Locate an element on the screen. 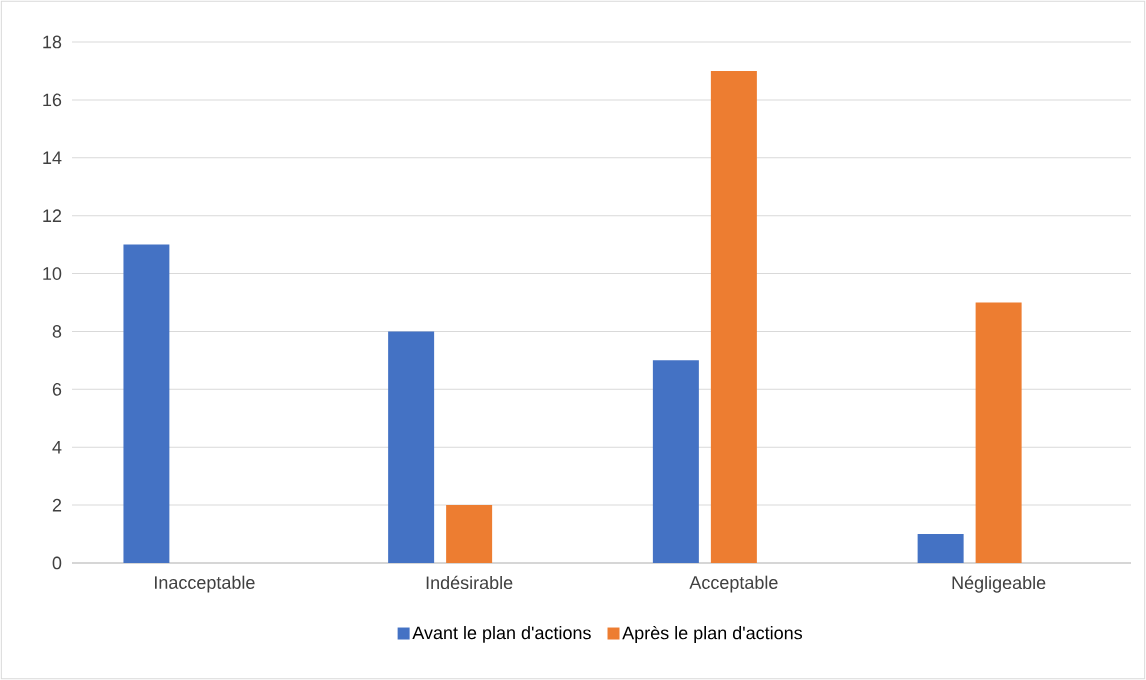  y-tick-label: 0 is located at coordinates (57, 563).